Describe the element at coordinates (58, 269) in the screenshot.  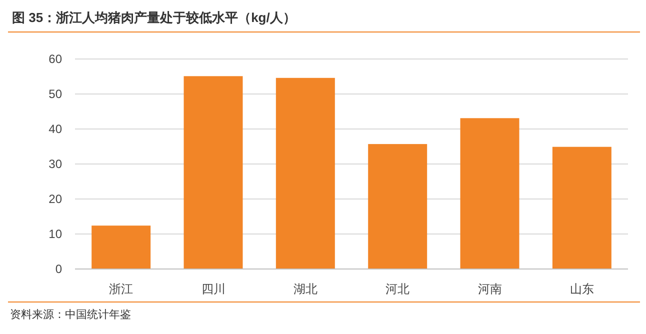
I see `y-tick-label: 0` at that location.